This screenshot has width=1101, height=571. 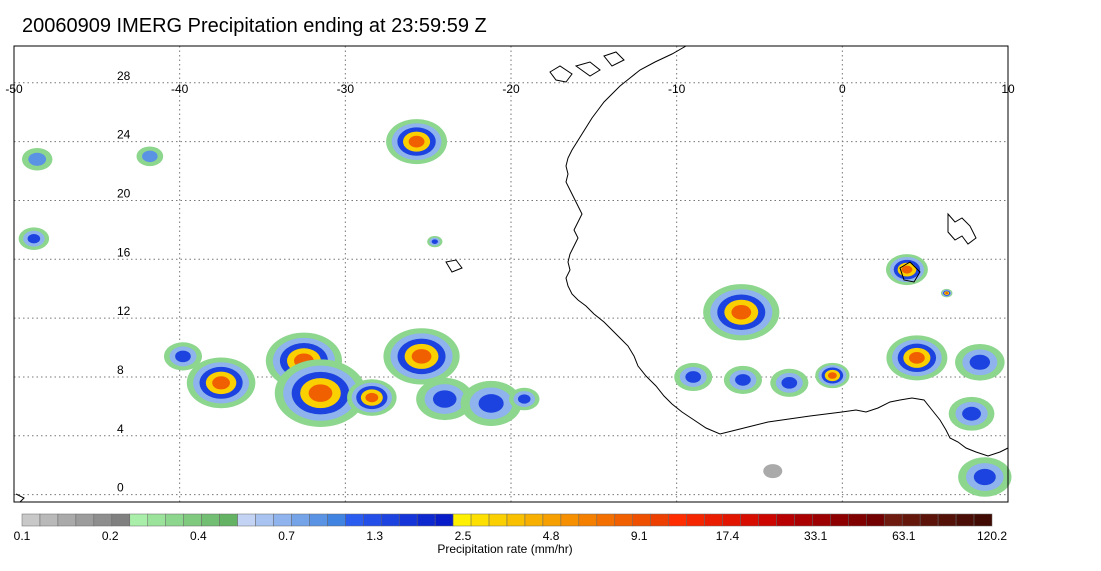 I want to click on lat-tick-label: 0, so click(x=120, y=488).